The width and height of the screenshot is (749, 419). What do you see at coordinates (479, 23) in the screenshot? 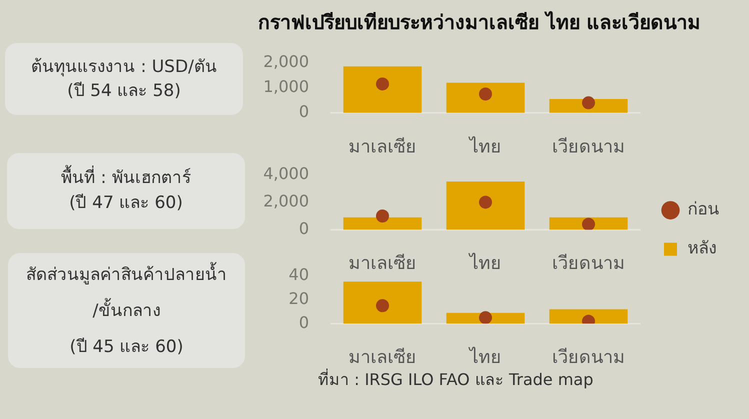
I see `chart-title: กราฟเปรียบเทียบระหว่างมาเลเซีย ไทย และเวียดนาม` at bounding box center [479, 23].